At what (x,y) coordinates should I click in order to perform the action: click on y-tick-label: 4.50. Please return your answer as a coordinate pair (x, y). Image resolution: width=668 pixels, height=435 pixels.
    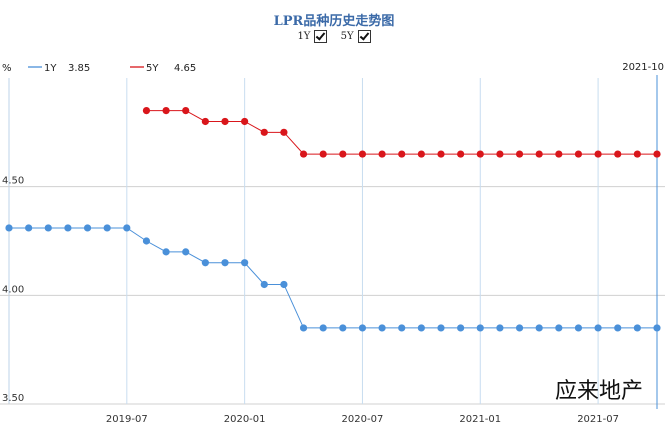
    Looking at the image, I should click on (13, 181).